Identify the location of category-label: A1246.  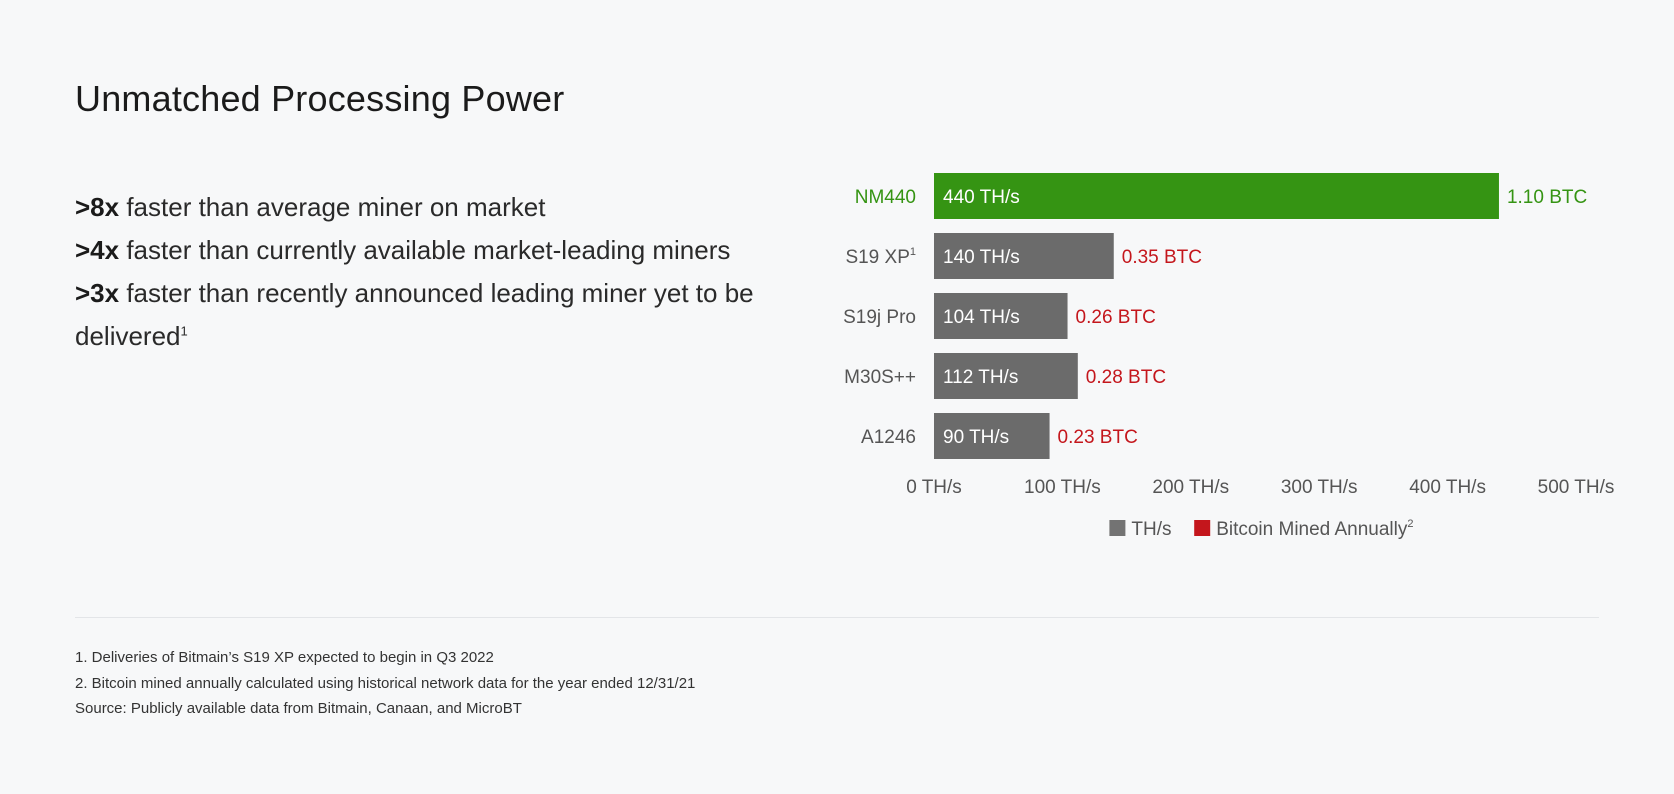
(888, 437).